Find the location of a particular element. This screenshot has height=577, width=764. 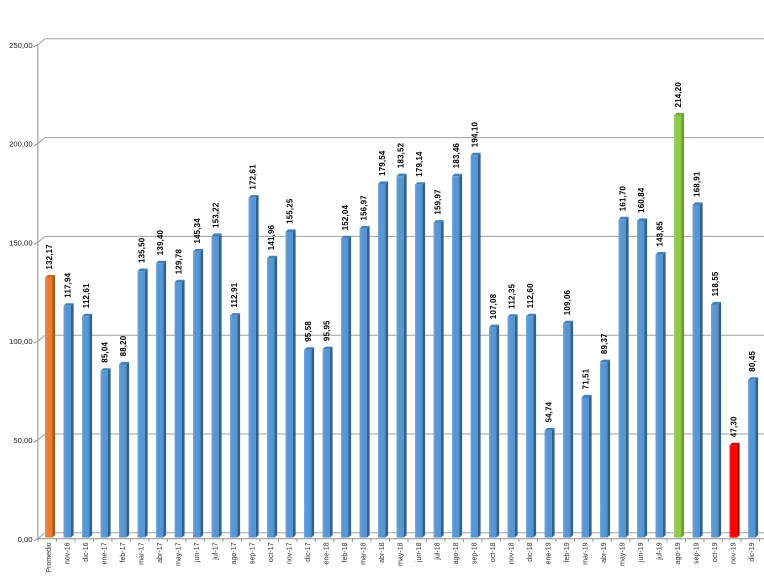

svg-text: ago-17 is located at coordinates (234, 553).